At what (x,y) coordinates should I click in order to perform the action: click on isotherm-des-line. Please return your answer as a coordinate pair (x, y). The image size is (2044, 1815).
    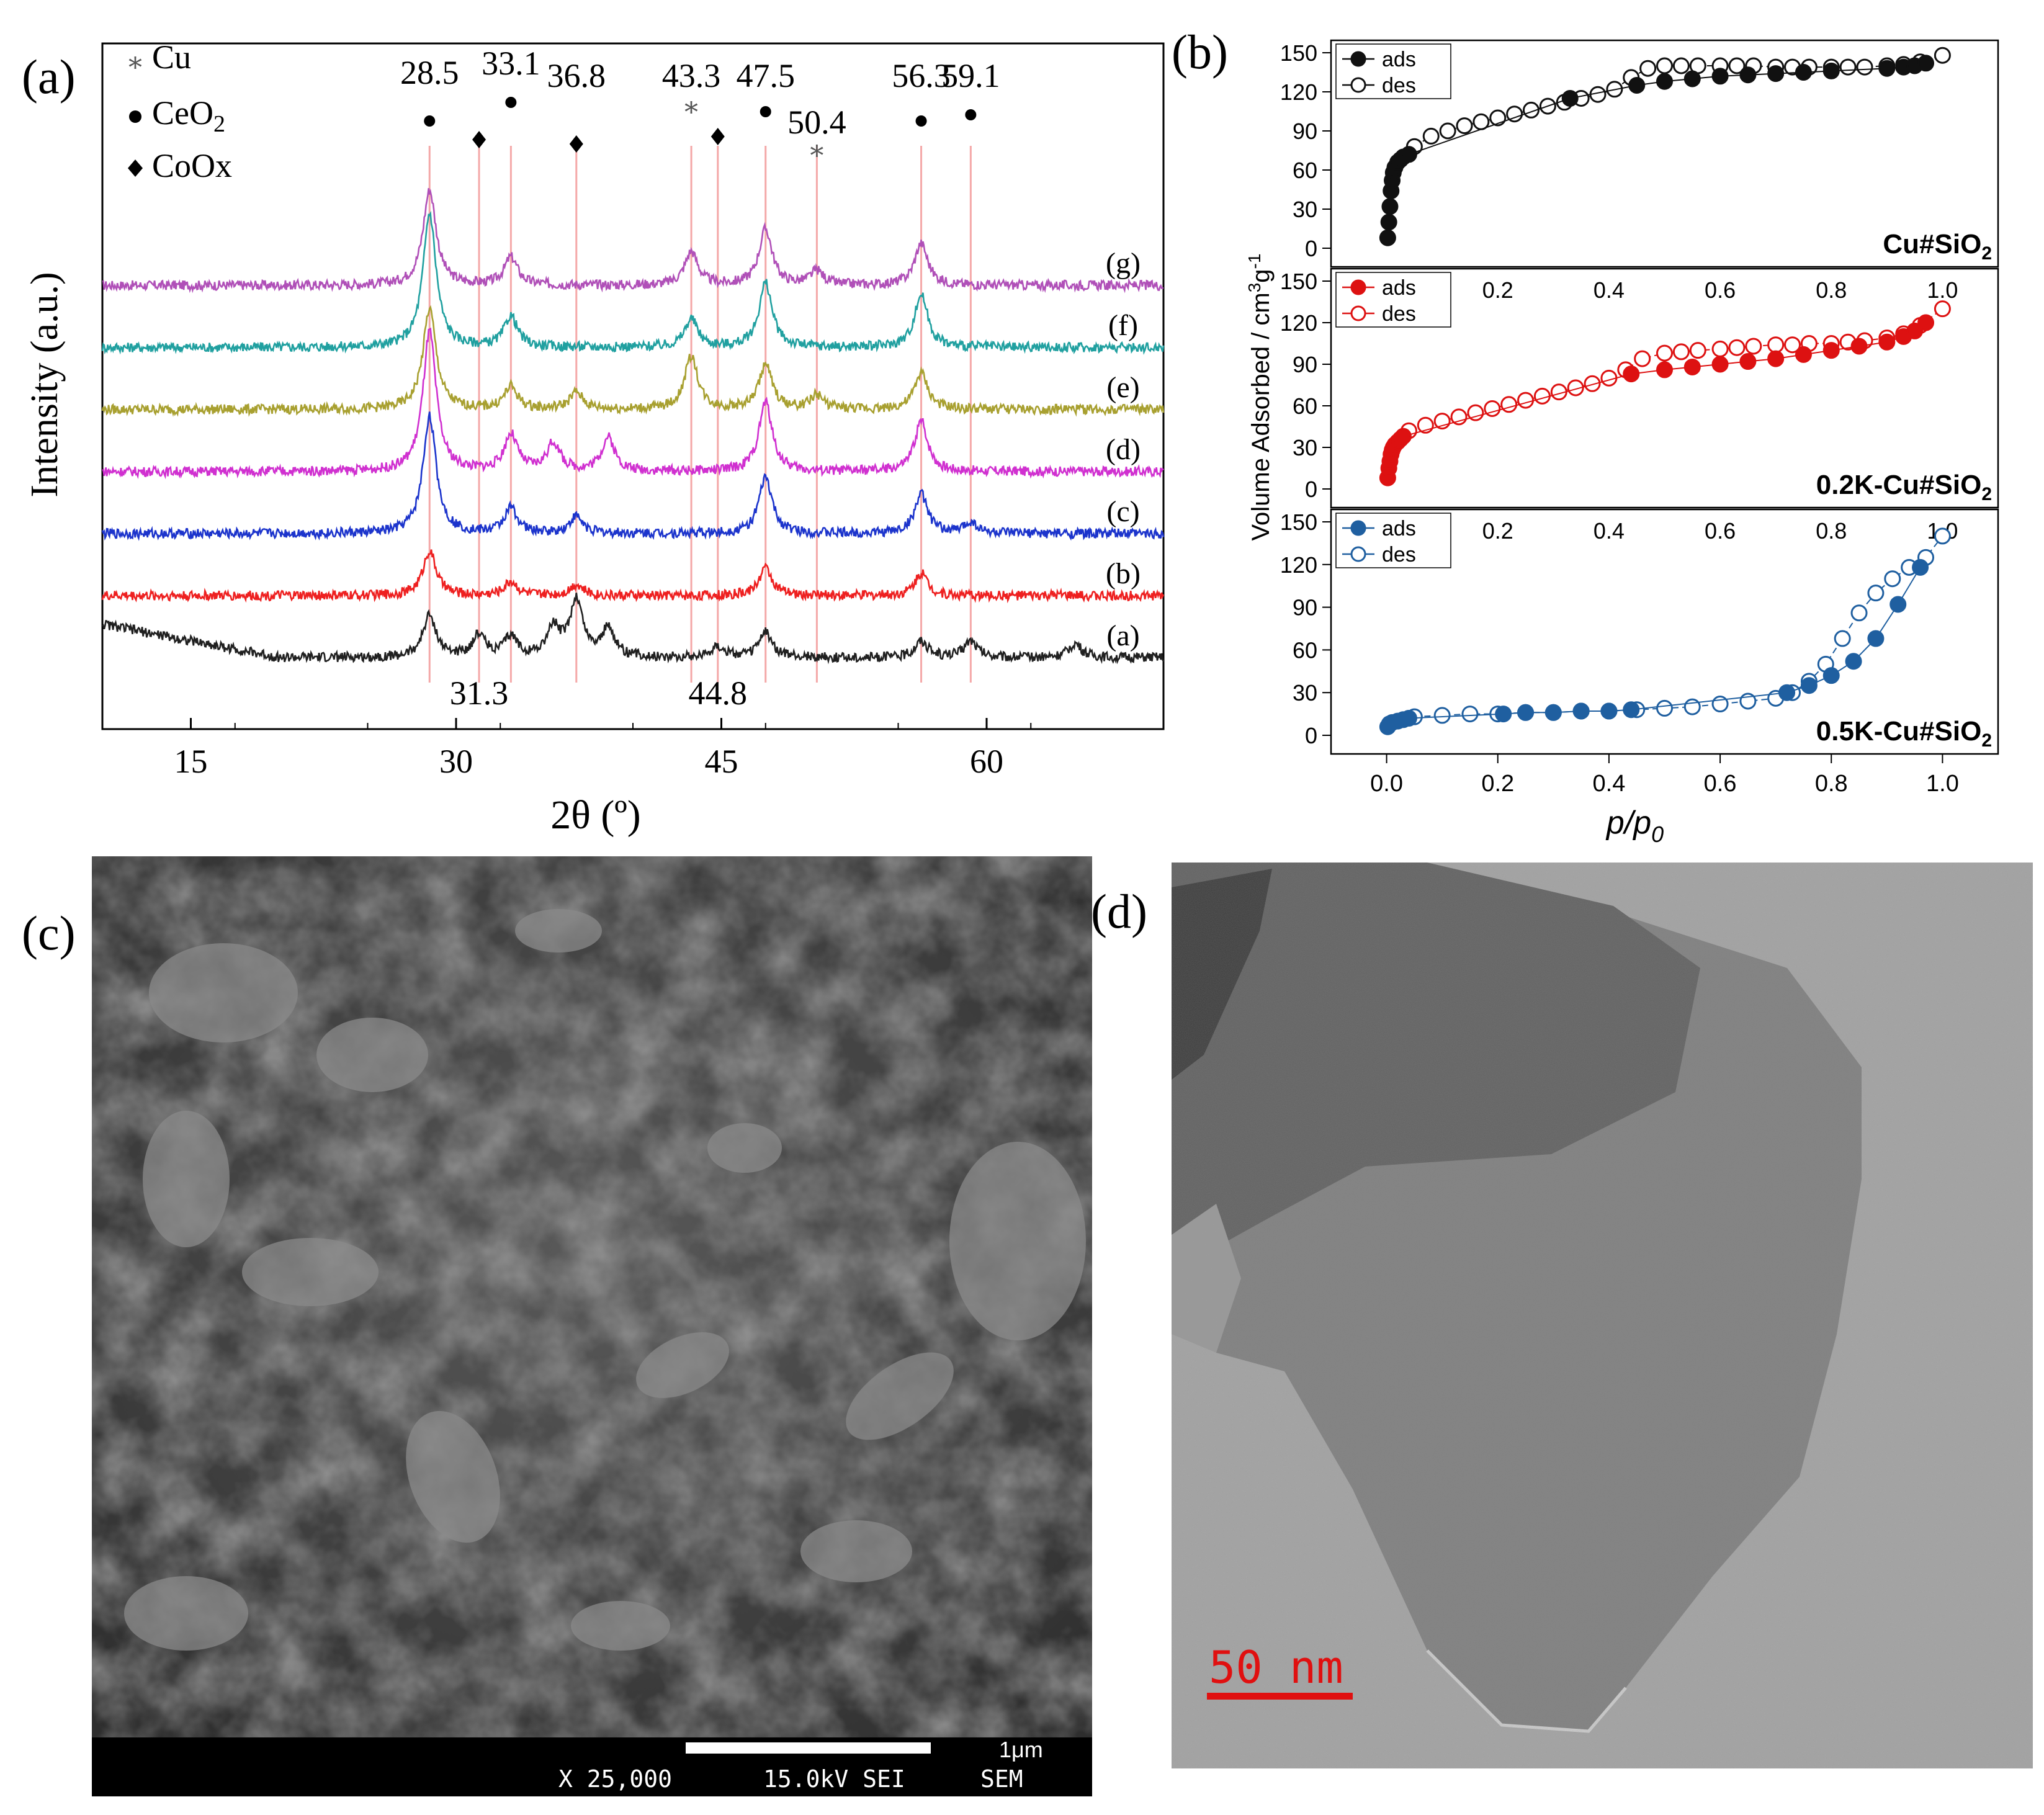
    Looking at the image, I should click on (1678, 627).